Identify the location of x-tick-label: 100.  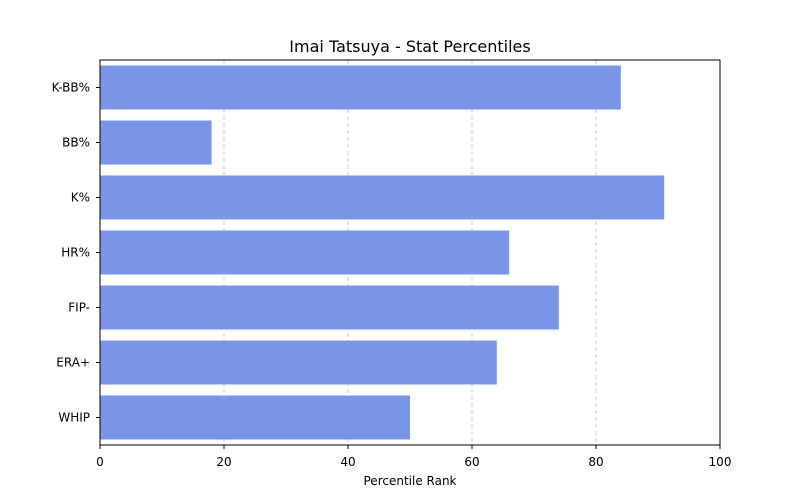
(720, 462).